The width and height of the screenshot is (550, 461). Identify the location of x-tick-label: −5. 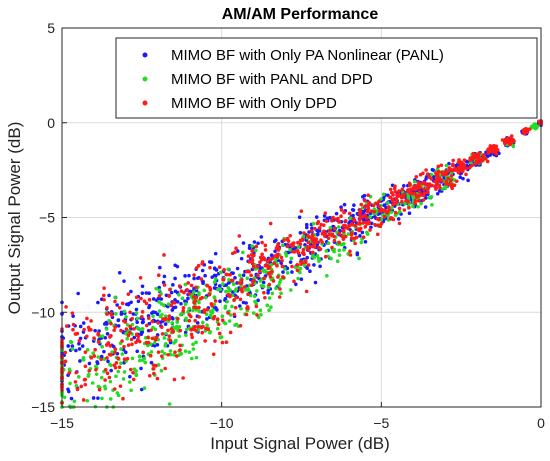
(381, 423).